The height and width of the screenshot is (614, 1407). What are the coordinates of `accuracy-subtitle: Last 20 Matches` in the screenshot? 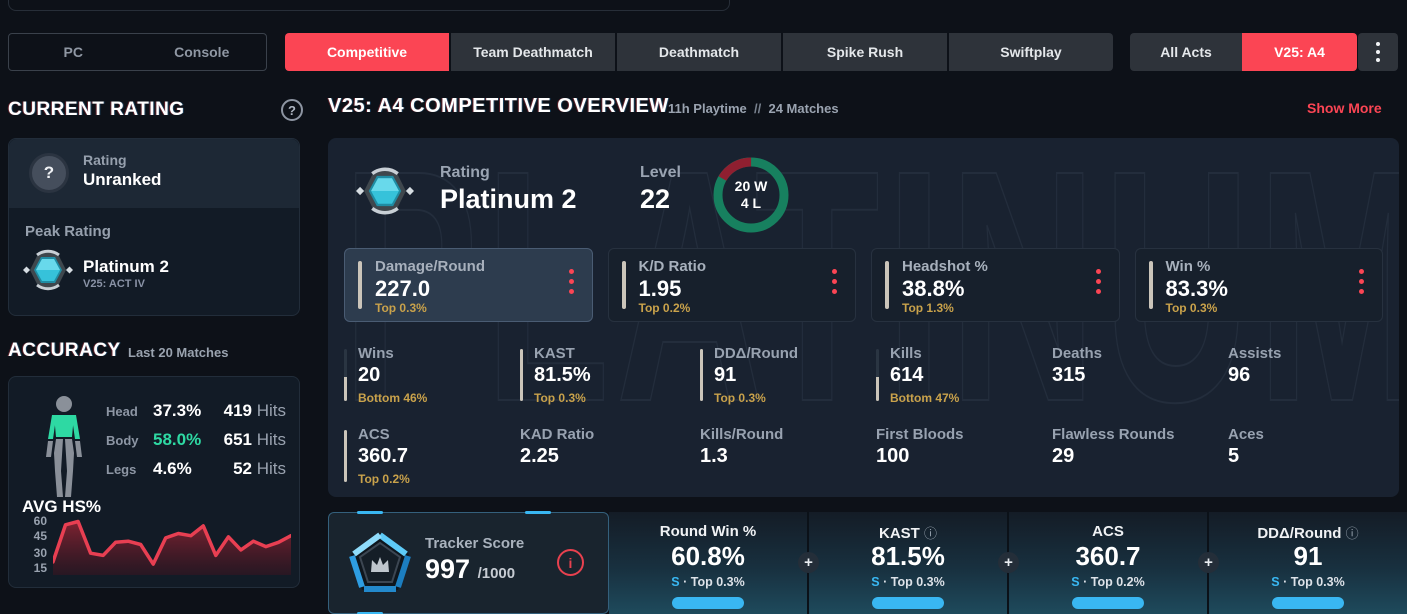 It's located at (178, 352).